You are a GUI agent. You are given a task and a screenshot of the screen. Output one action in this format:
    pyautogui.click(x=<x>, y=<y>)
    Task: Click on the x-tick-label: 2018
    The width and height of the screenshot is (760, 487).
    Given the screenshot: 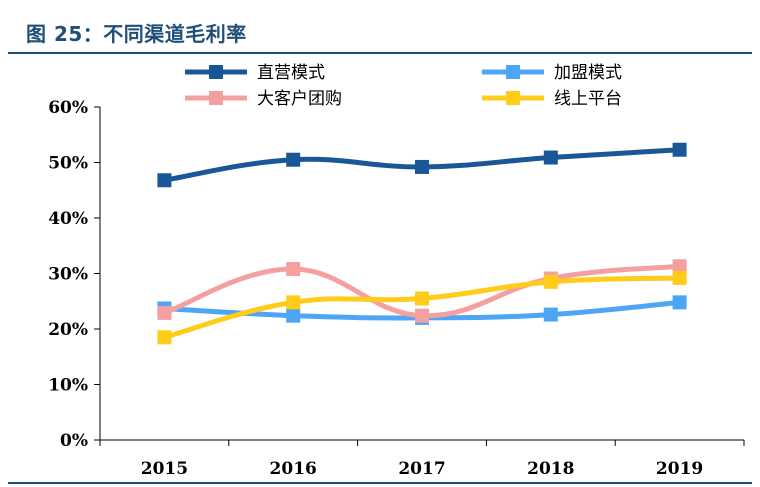 What is the action you would take?
    pyautogui.click(x=550, y=469)
    